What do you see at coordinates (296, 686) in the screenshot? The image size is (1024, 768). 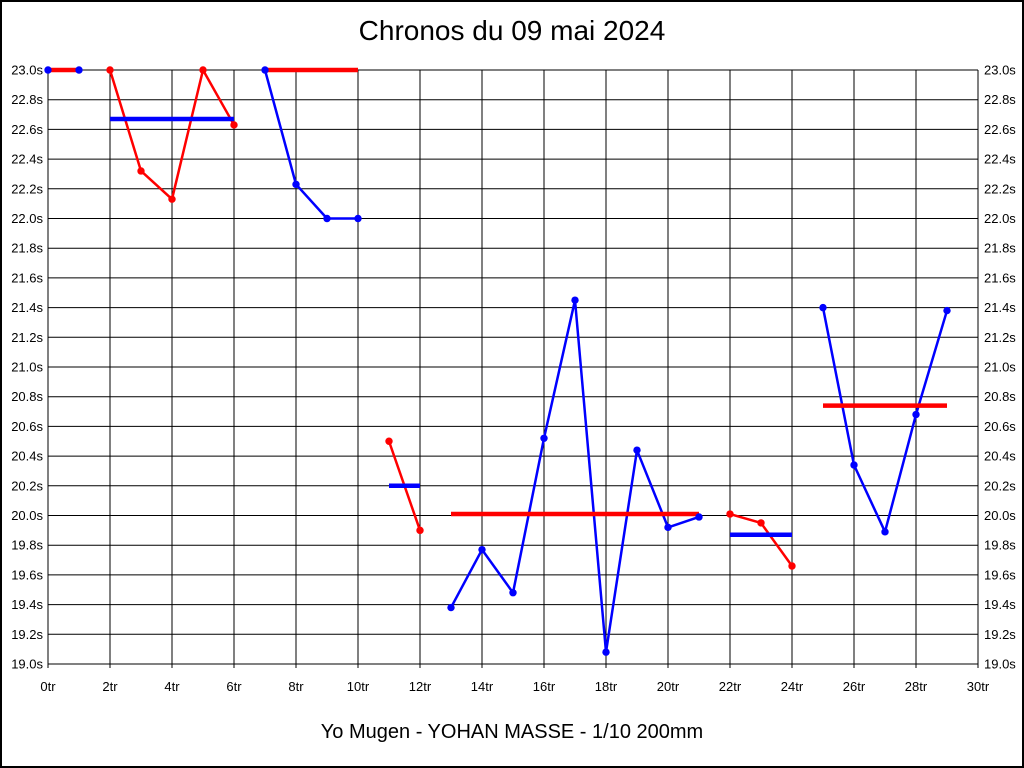 I see `x-tick-label: 8tr` at bounding box center [296, 686].